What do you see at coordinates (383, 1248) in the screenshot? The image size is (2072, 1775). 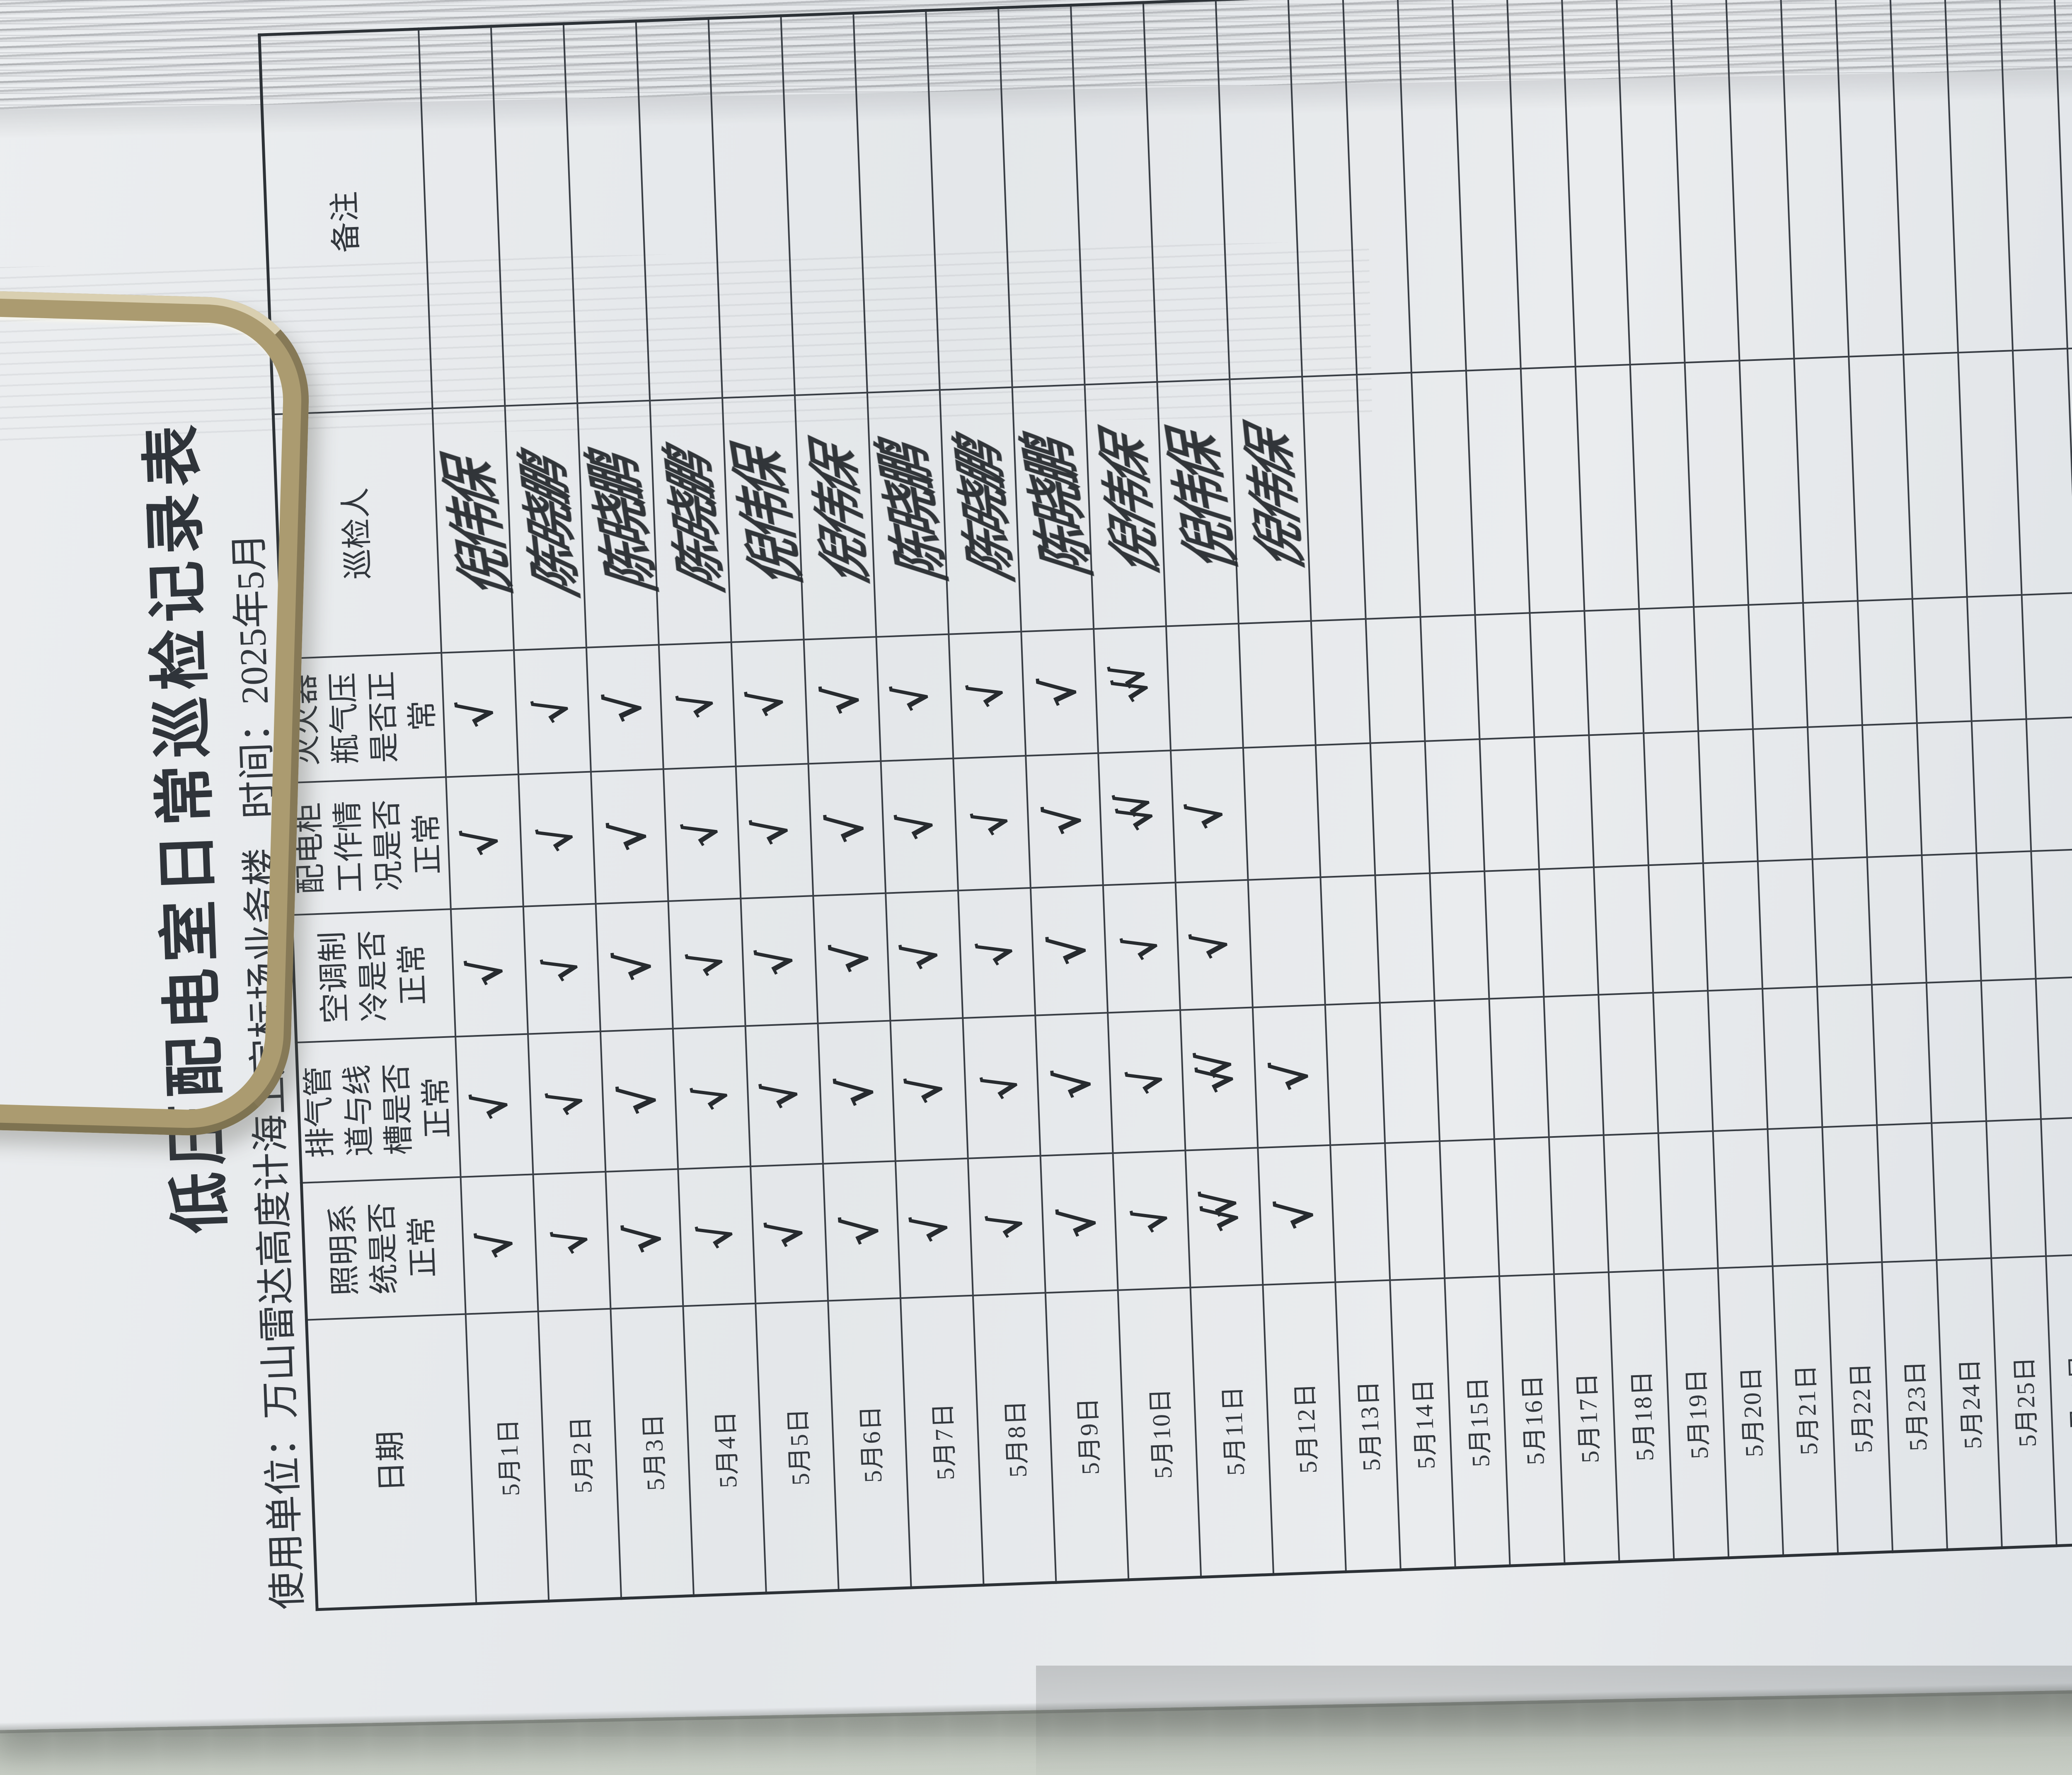 I see `column-header: 照明系统是否正常` at bounding box center [383, 1248].